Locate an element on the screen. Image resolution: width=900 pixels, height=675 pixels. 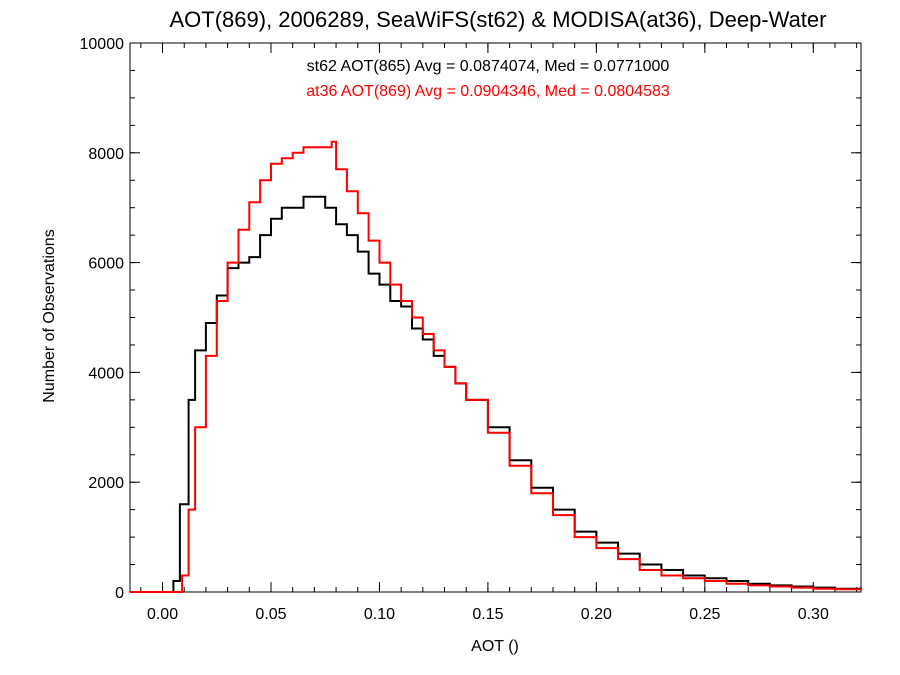
y-tick-label: 0 is located at coordinates (119, 593).